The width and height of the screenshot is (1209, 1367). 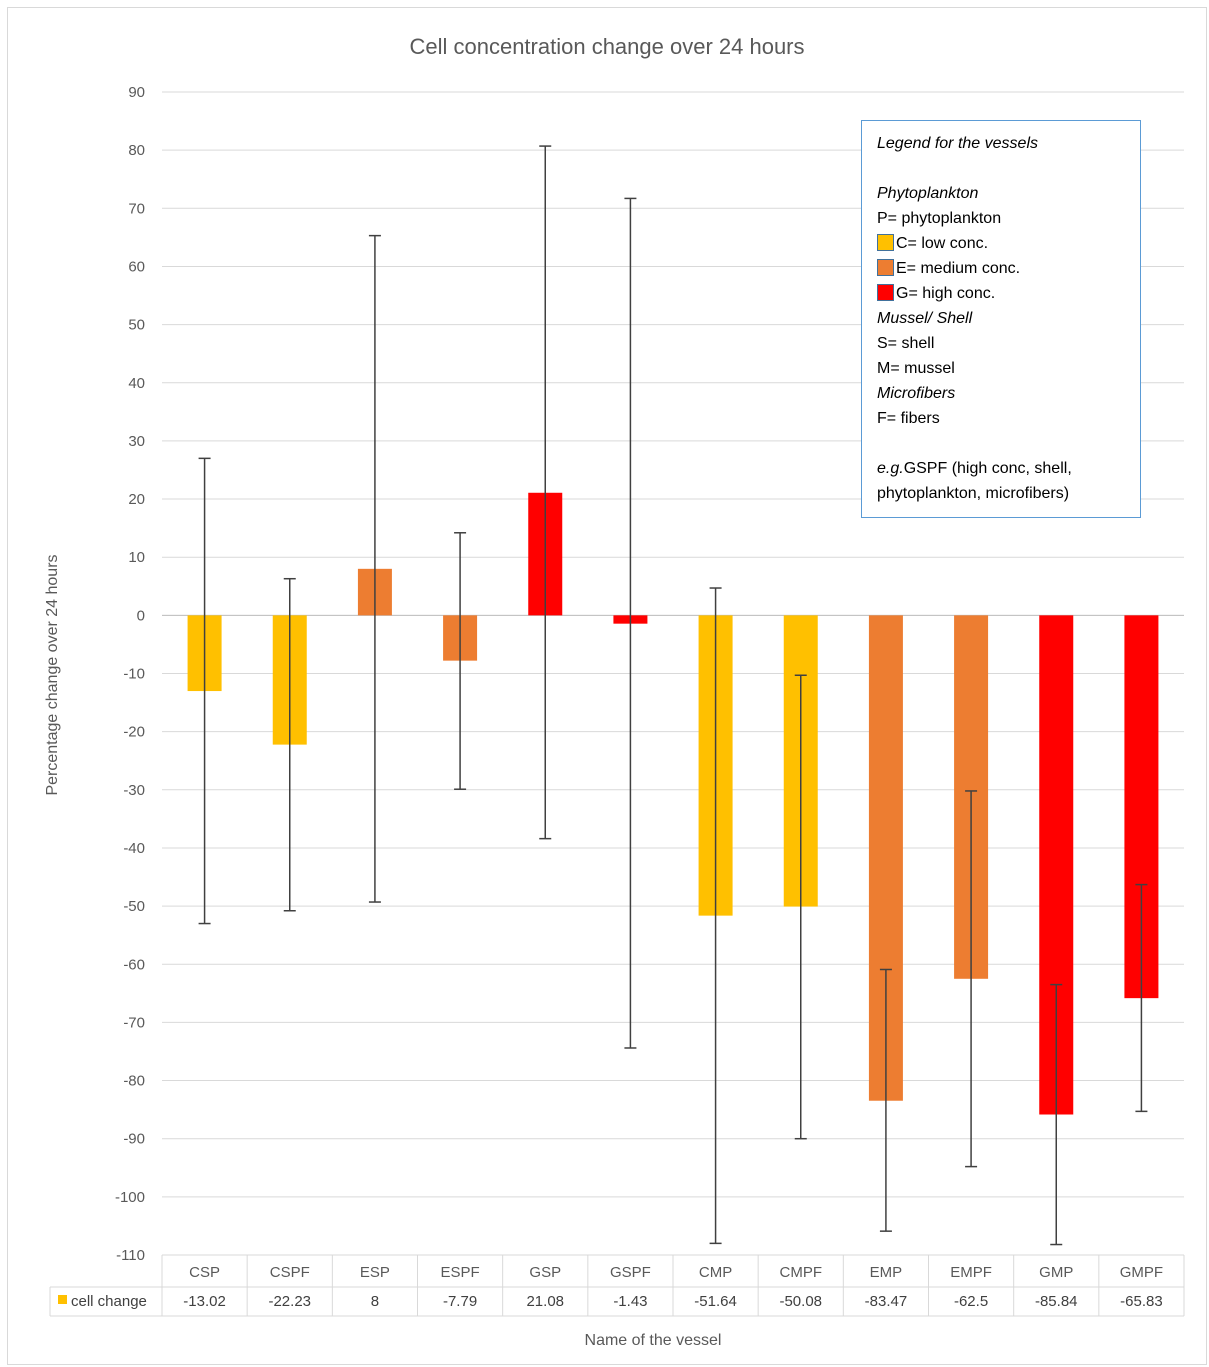 What do you see at coordinates (1008, 243) in the screenshot?
I see `legend-c-row: C= low conc.` at bounding box center [1008, 243].